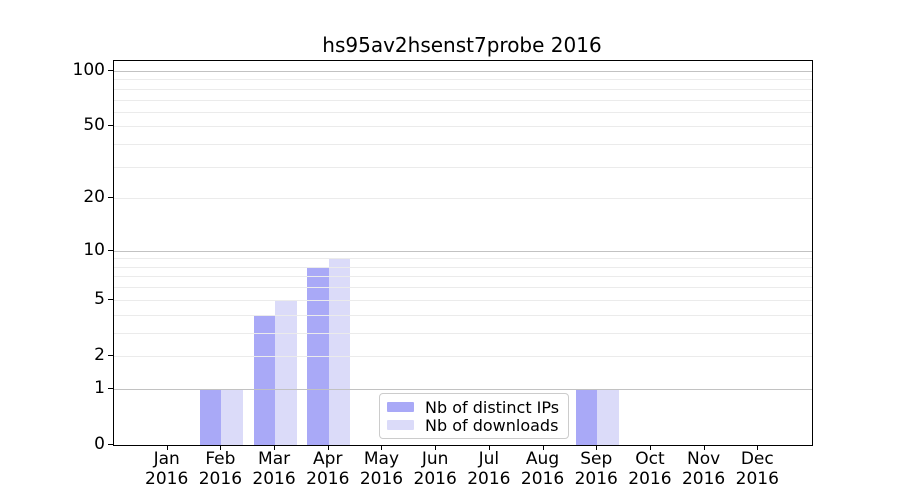 The image size is (900, 500). What do you see at coordinates (462, 45) in the screenshot?
I see `chart-title: hs95av2hsenst7probe 2016` at bounding box center [462, 45].